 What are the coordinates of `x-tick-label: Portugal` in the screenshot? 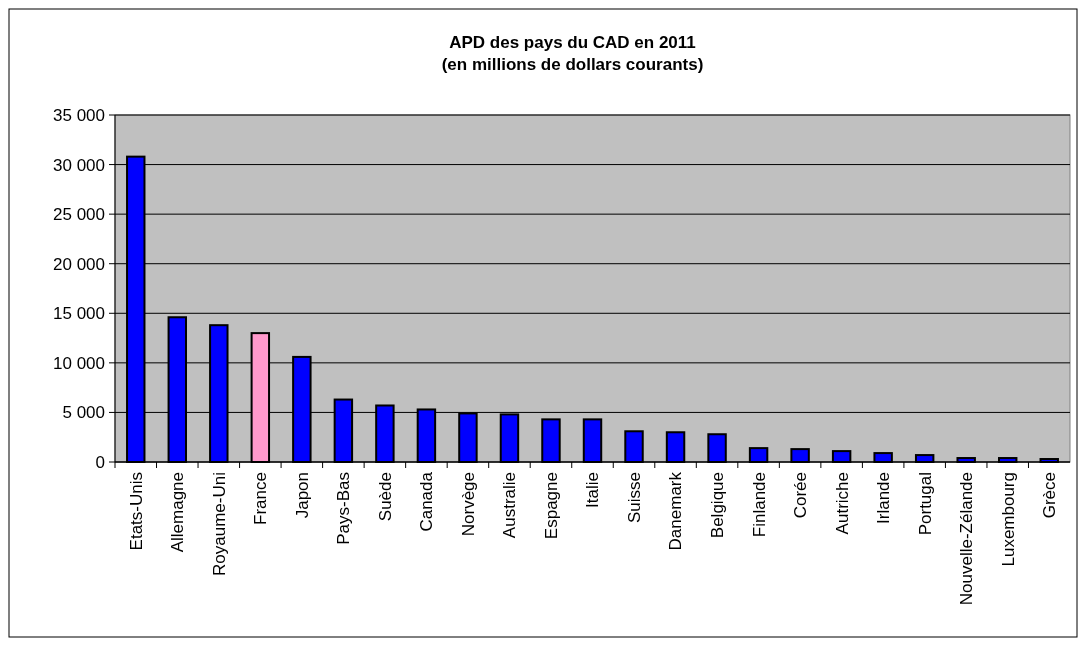 It's located at (925, 504).